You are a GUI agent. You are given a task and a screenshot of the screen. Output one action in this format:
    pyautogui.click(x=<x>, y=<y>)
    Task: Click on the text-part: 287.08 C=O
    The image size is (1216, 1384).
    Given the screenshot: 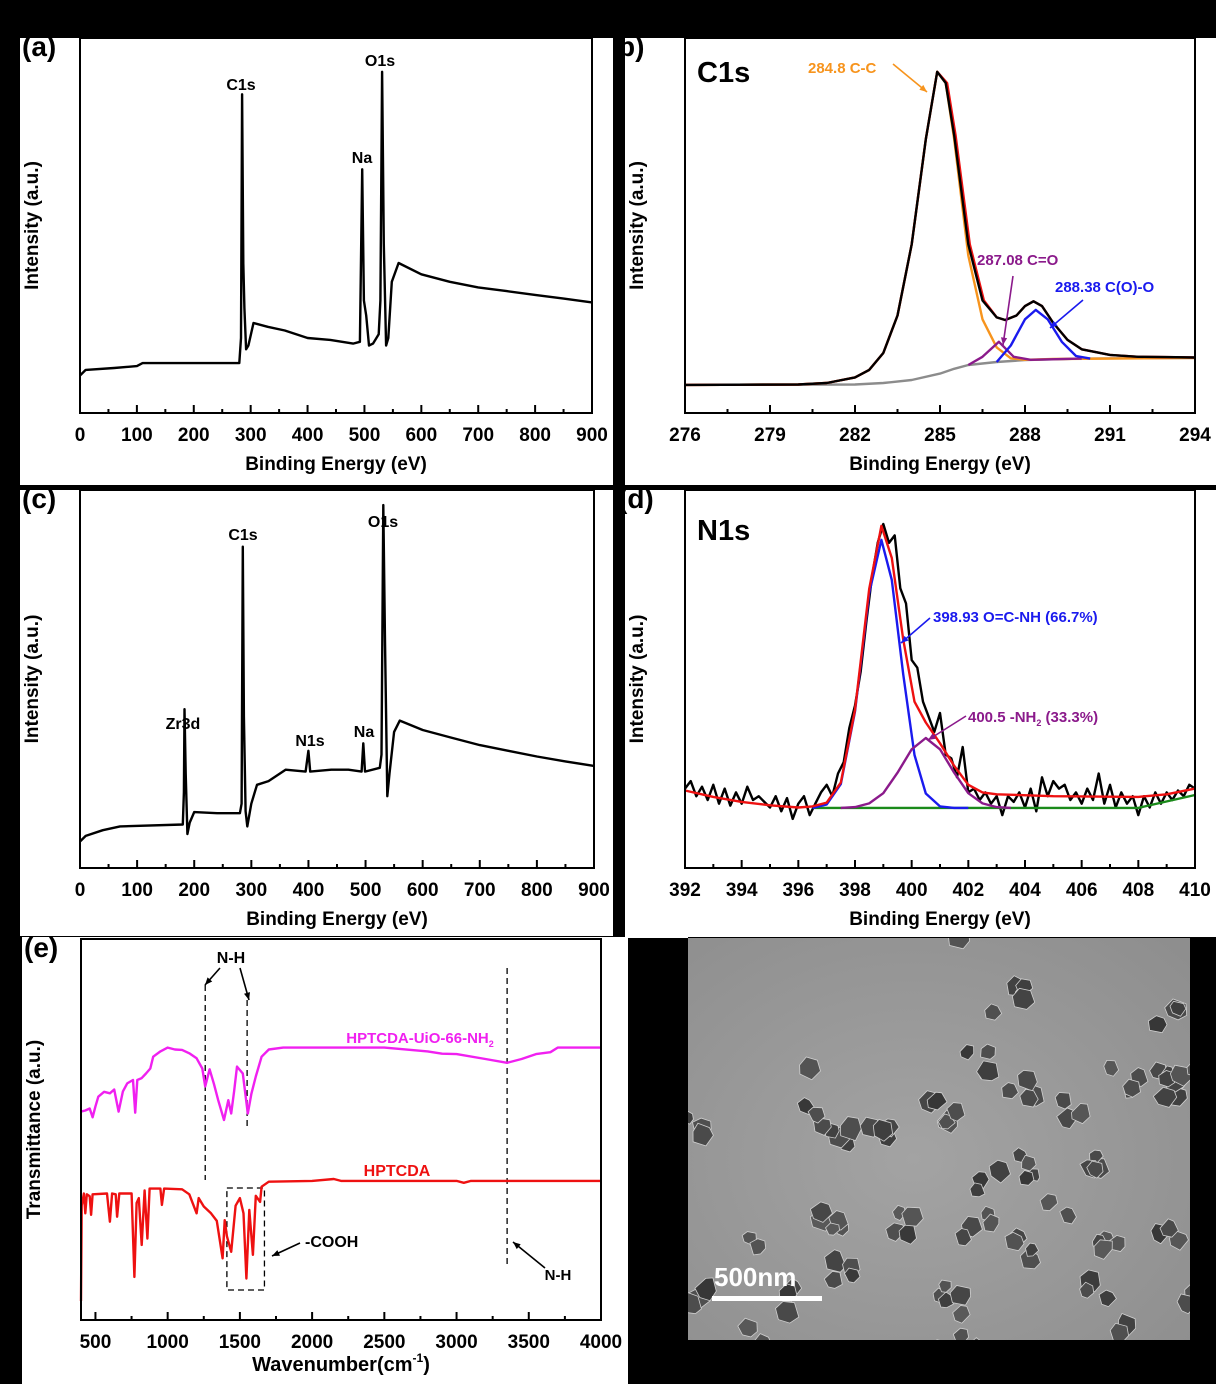 What is the action you would take?
    pyautogui.click(x=1018, y=260)
    